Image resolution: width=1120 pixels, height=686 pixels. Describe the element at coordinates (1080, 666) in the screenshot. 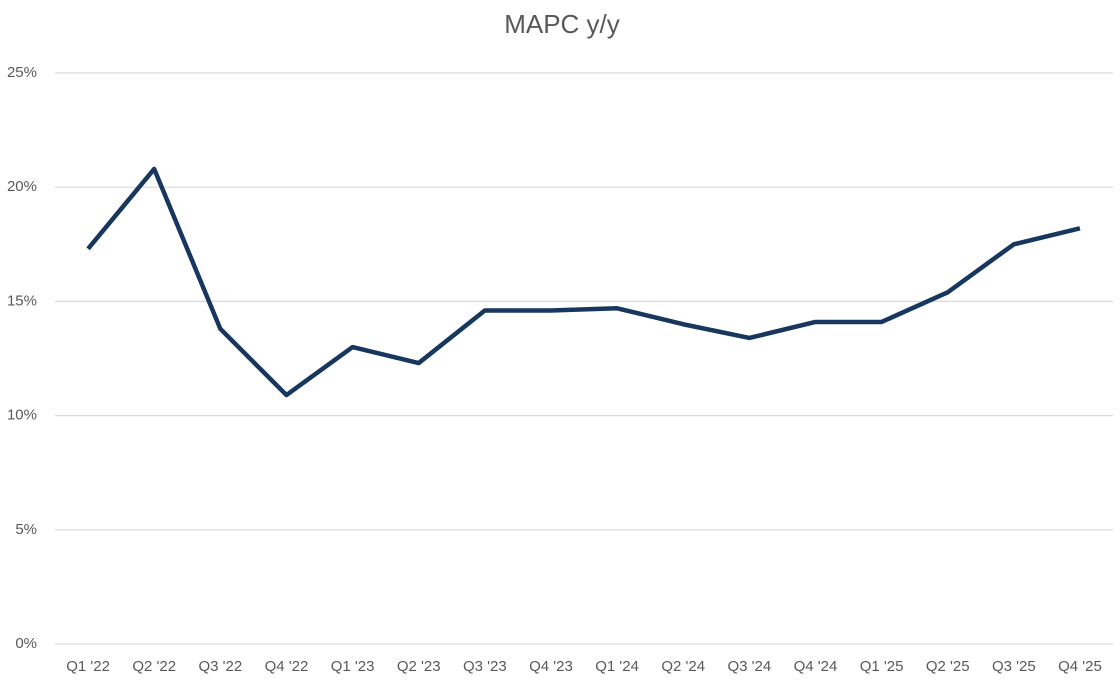

I see `x-tick-label: Q4 '25` at that location.